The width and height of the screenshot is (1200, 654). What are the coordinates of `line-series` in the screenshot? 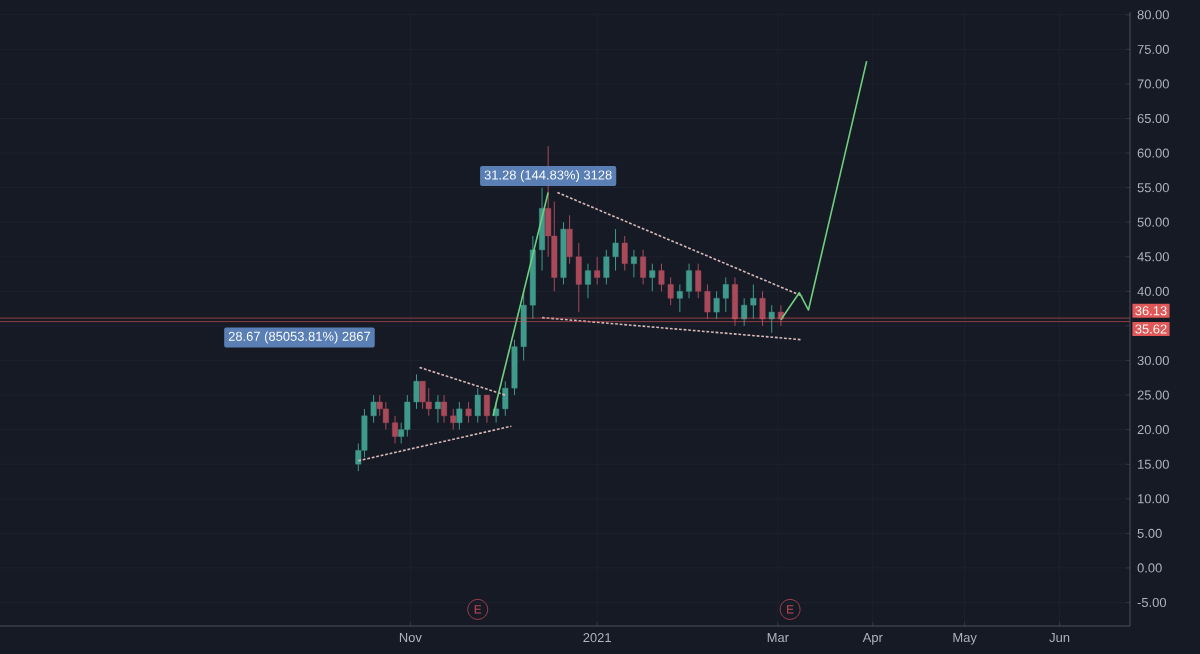 It's located at (824, 190).